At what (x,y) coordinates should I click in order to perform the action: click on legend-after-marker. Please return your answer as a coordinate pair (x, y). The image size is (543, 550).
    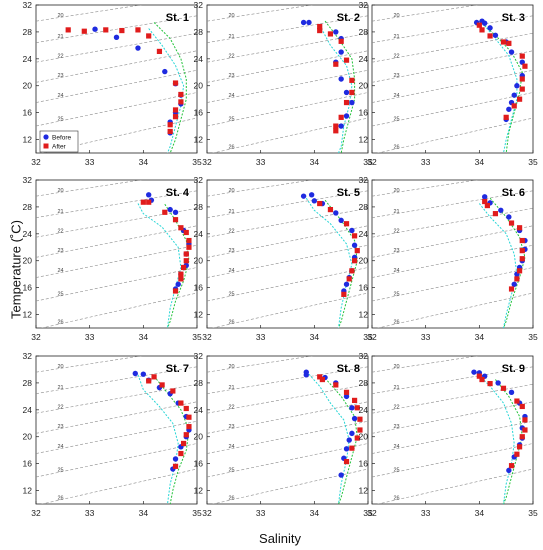
    Looking at the image, I should click on (46, 146).